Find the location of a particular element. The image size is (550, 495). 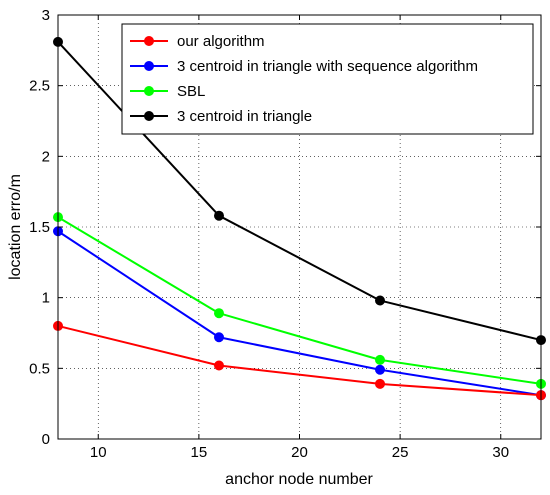

x-tick-label: 30 is located at coordinates (500, 452).